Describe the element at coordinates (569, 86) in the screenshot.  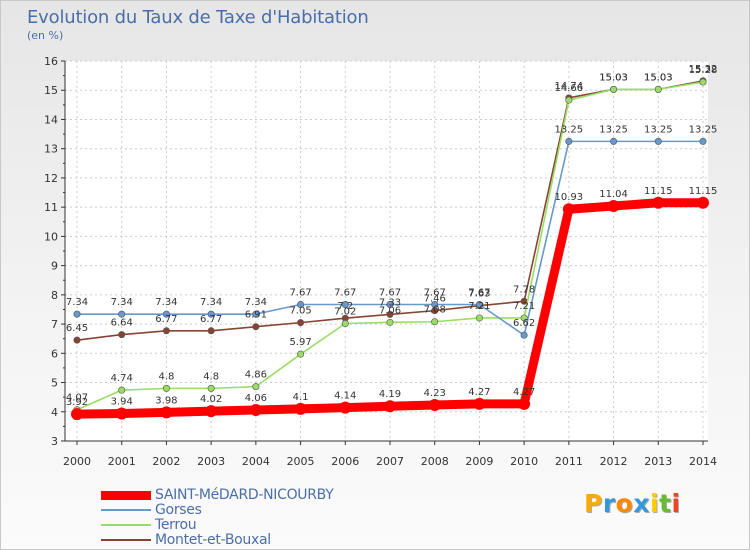
I see `data-label: 14.74` at that location.